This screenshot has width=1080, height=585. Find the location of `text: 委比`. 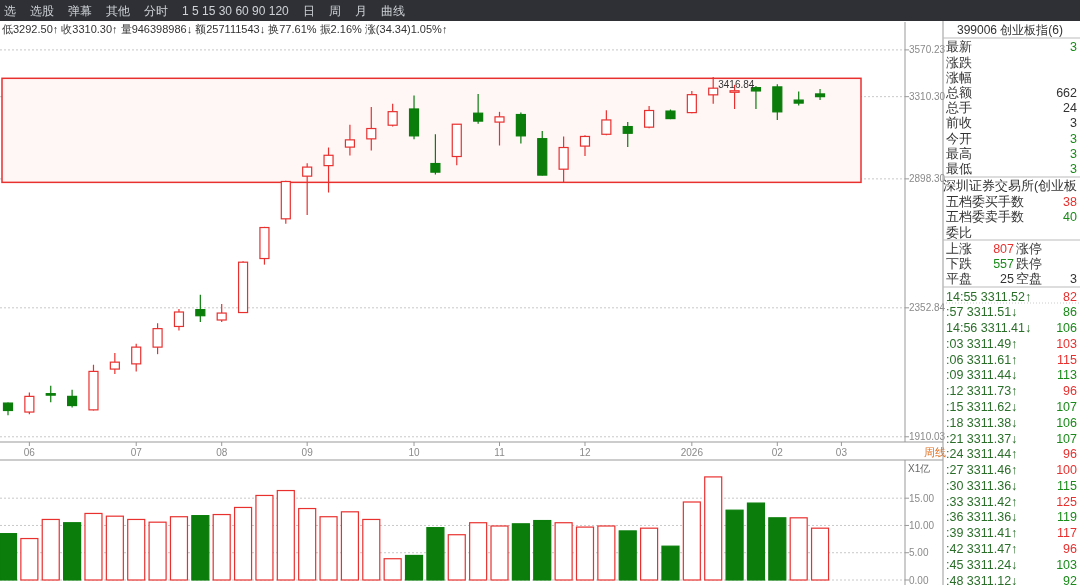

text: 委比 is located at coordinates (959, 232).